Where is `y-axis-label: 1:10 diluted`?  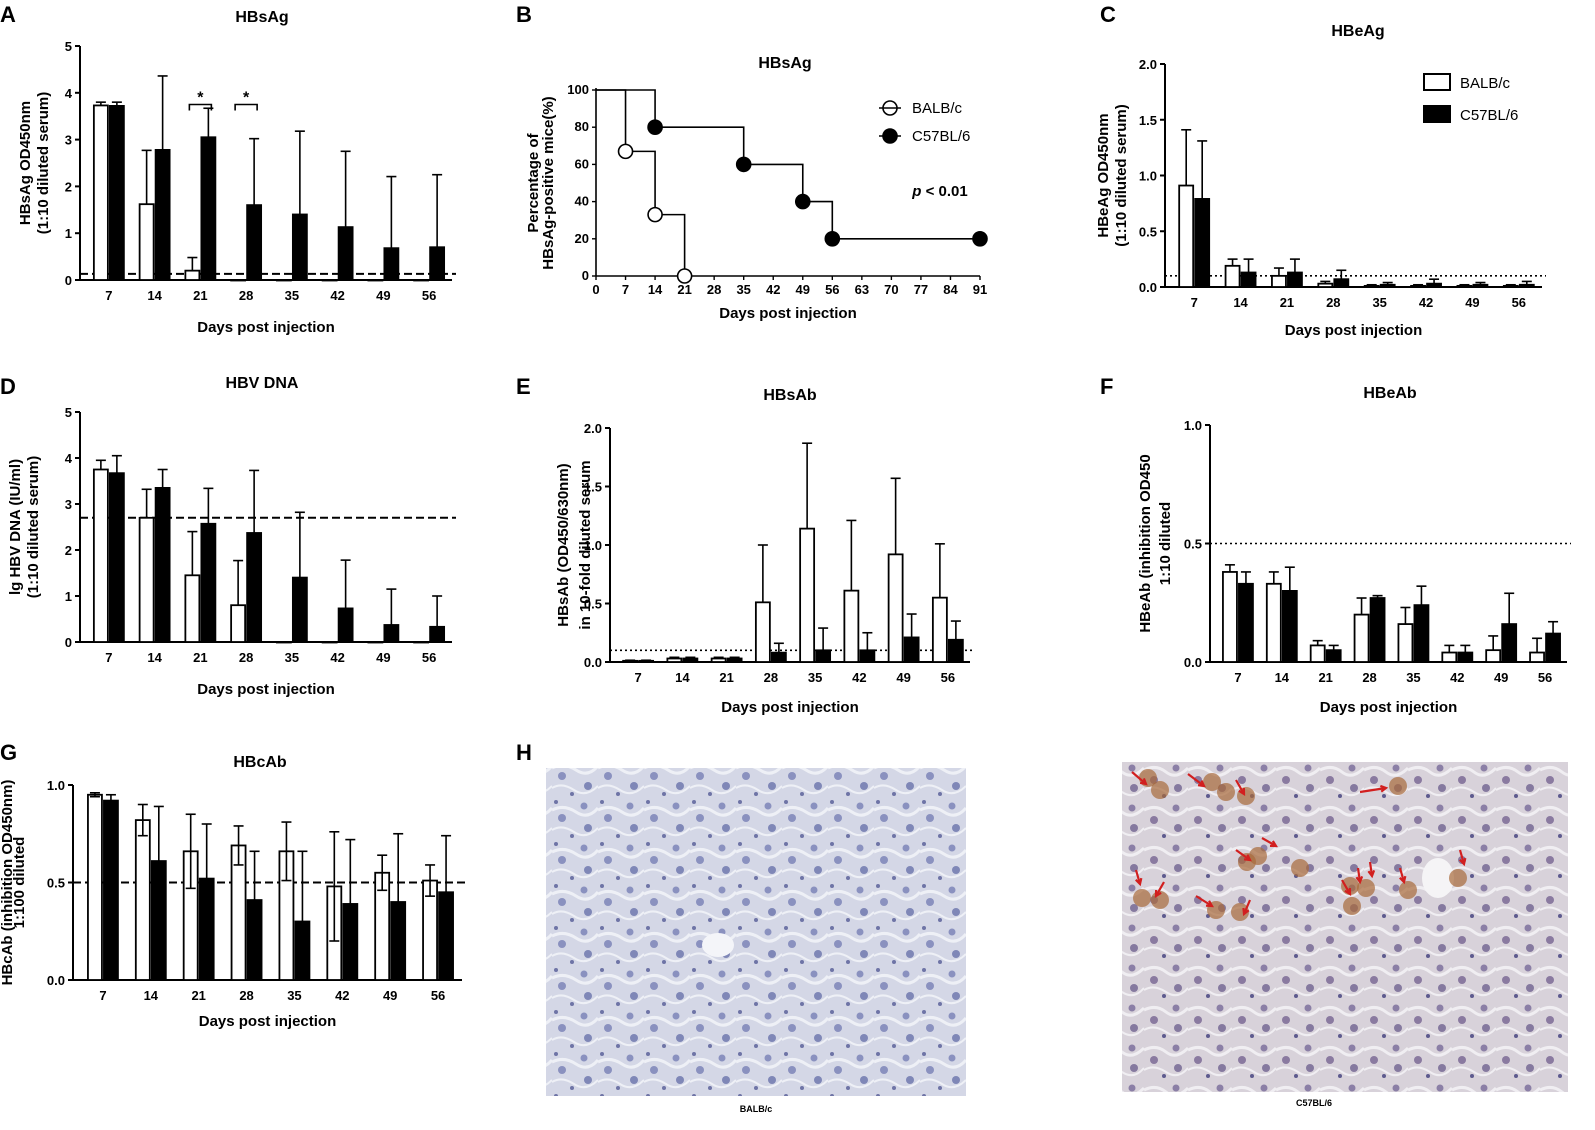
y-axis-label: 1:10 diluted is located at coordinates (1165, 543).